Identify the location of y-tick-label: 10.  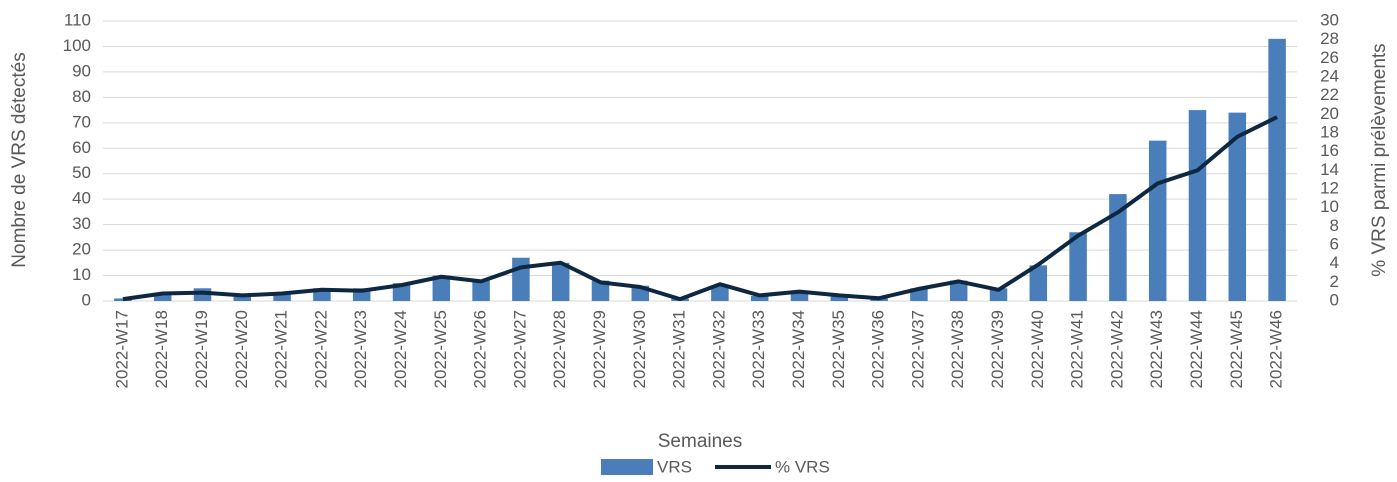
(81, 274).